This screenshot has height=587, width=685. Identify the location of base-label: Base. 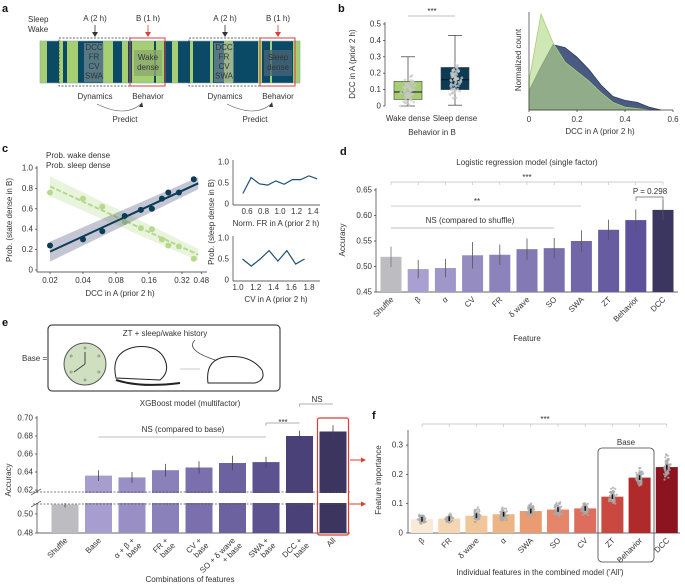
(626, 442).